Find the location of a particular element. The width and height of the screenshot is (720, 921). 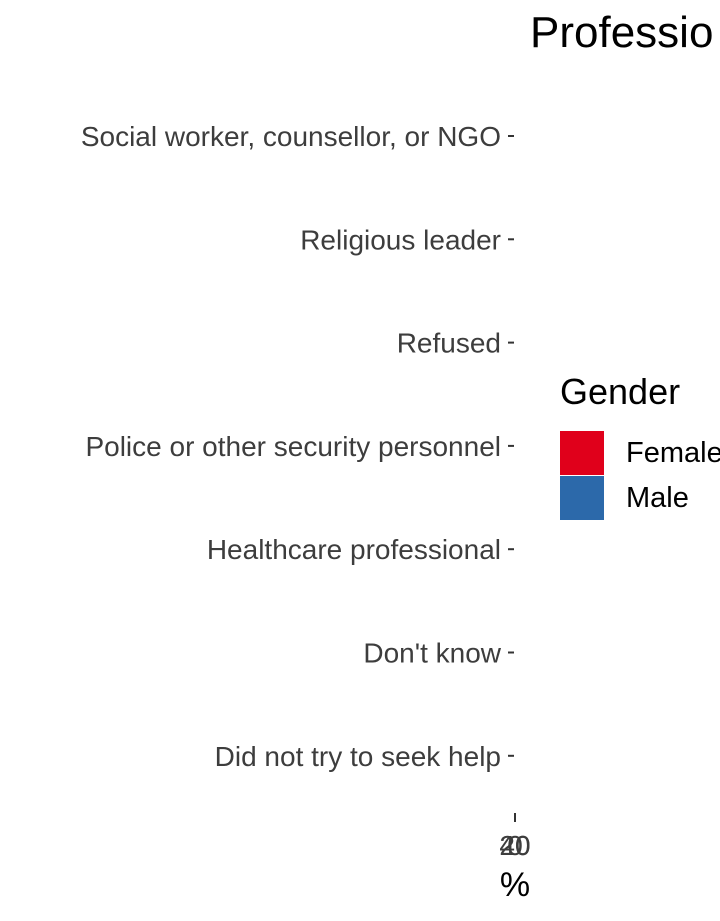

y-tick-label: Healthcare professional is located at coordinates (354, 549).